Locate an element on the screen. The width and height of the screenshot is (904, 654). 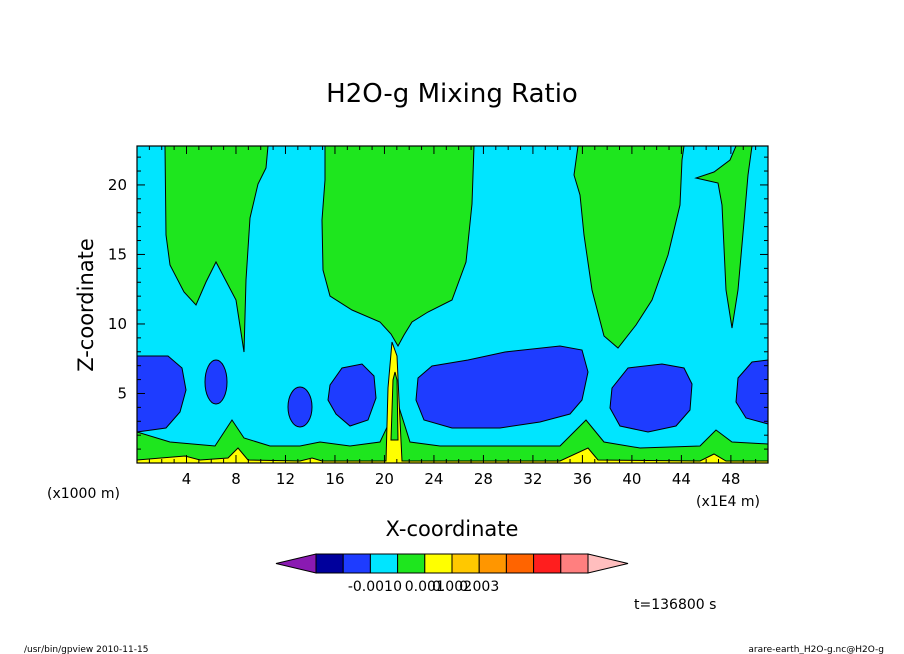
x-tick-label: 28 is located at coordinates (483, 479).